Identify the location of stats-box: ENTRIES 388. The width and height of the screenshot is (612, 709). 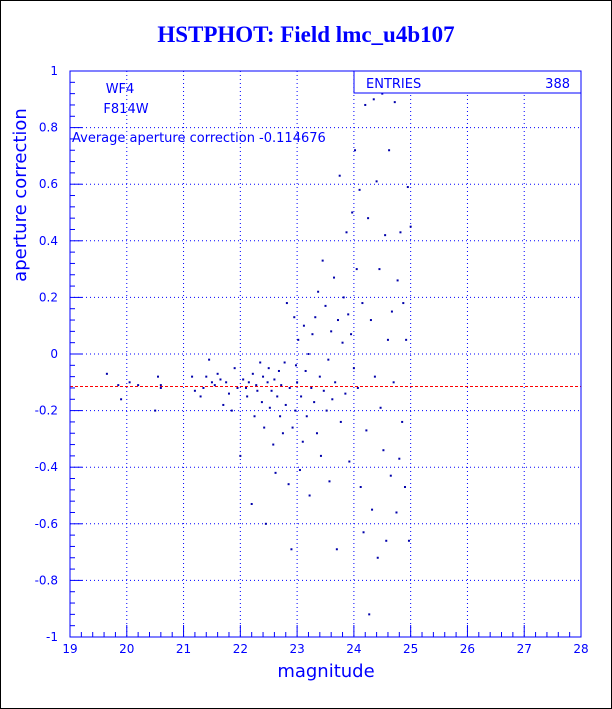
(467, 82).